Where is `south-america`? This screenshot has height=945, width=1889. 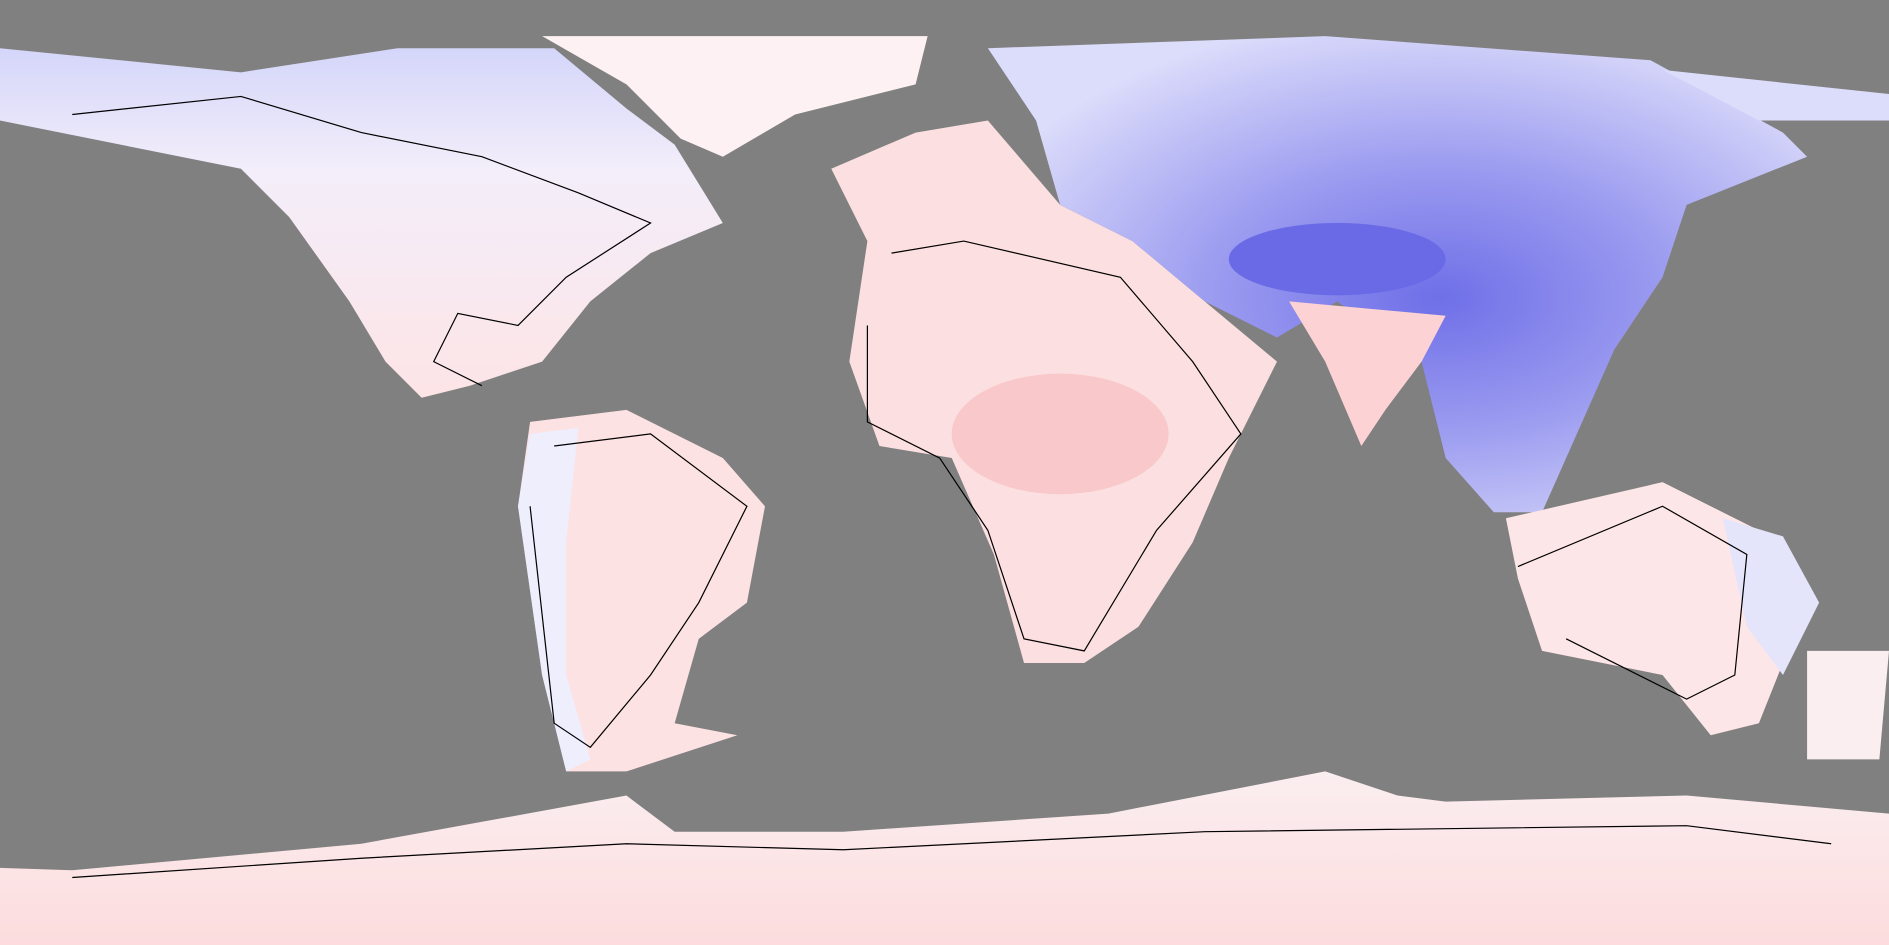
south-america is located at coordinates (641, 590).